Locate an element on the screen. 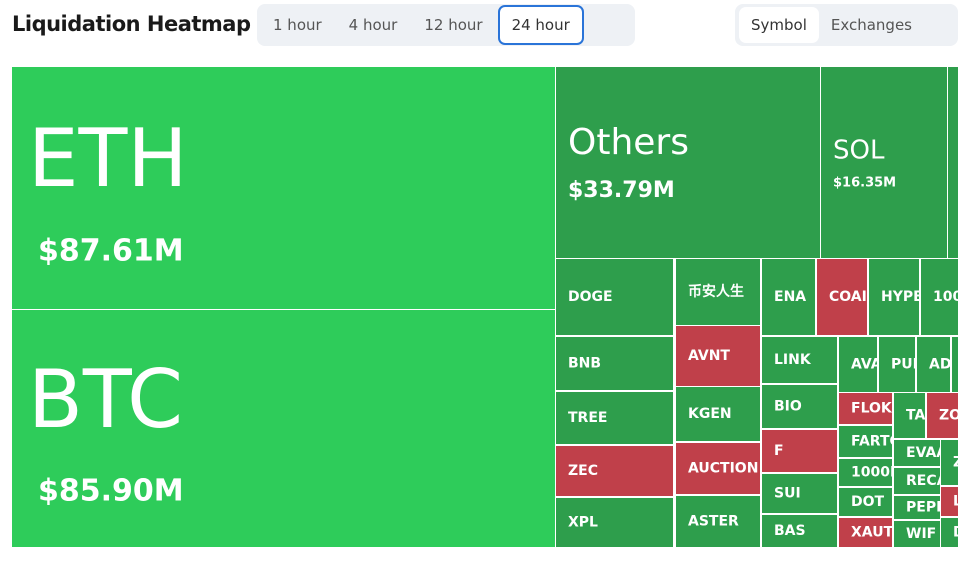 This screenshot has height=562, width=972. tile: BNB is located at coordinates (614, 363).